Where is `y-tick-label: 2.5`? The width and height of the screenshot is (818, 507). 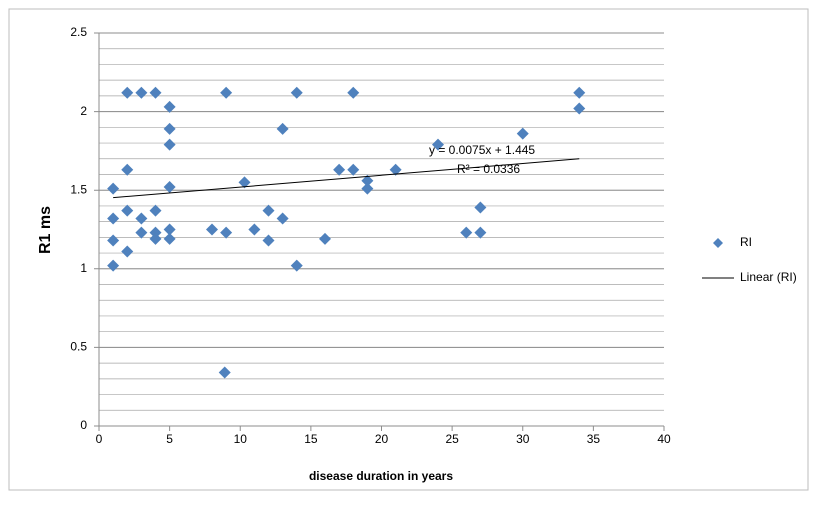
y-tick-label: 2.5 is located at coordinates (78, 32).